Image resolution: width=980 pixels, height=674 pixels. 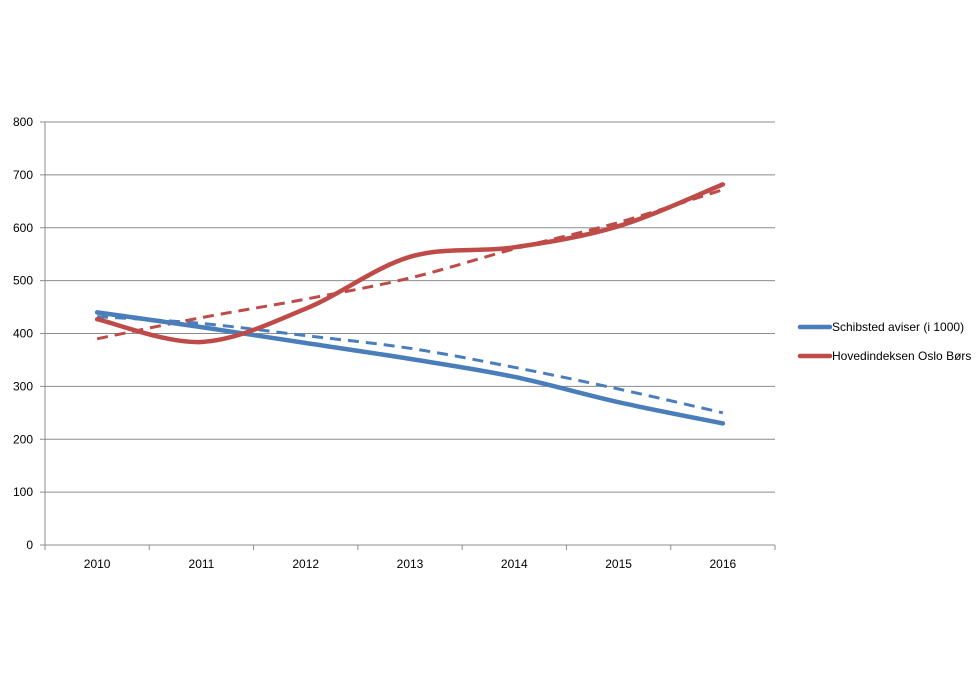 What do you see at coordinates (23, 334) in the screenshot?
I see `y-tick-label: 400` at bounding box center [23, 334].